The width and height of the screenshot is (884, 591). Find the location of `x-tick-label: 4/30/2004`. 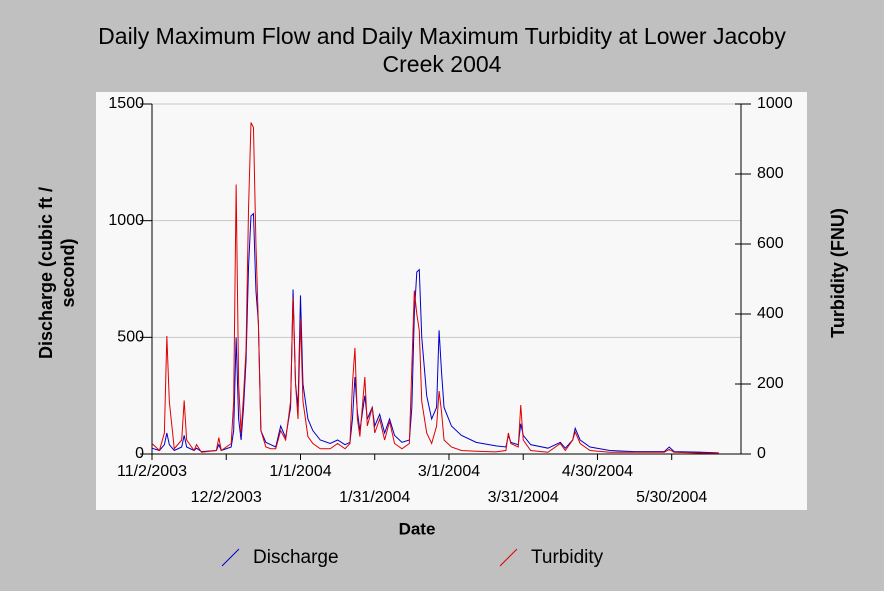

x-tick-label: 4/30/2004 is located at coordinates (597, 471).